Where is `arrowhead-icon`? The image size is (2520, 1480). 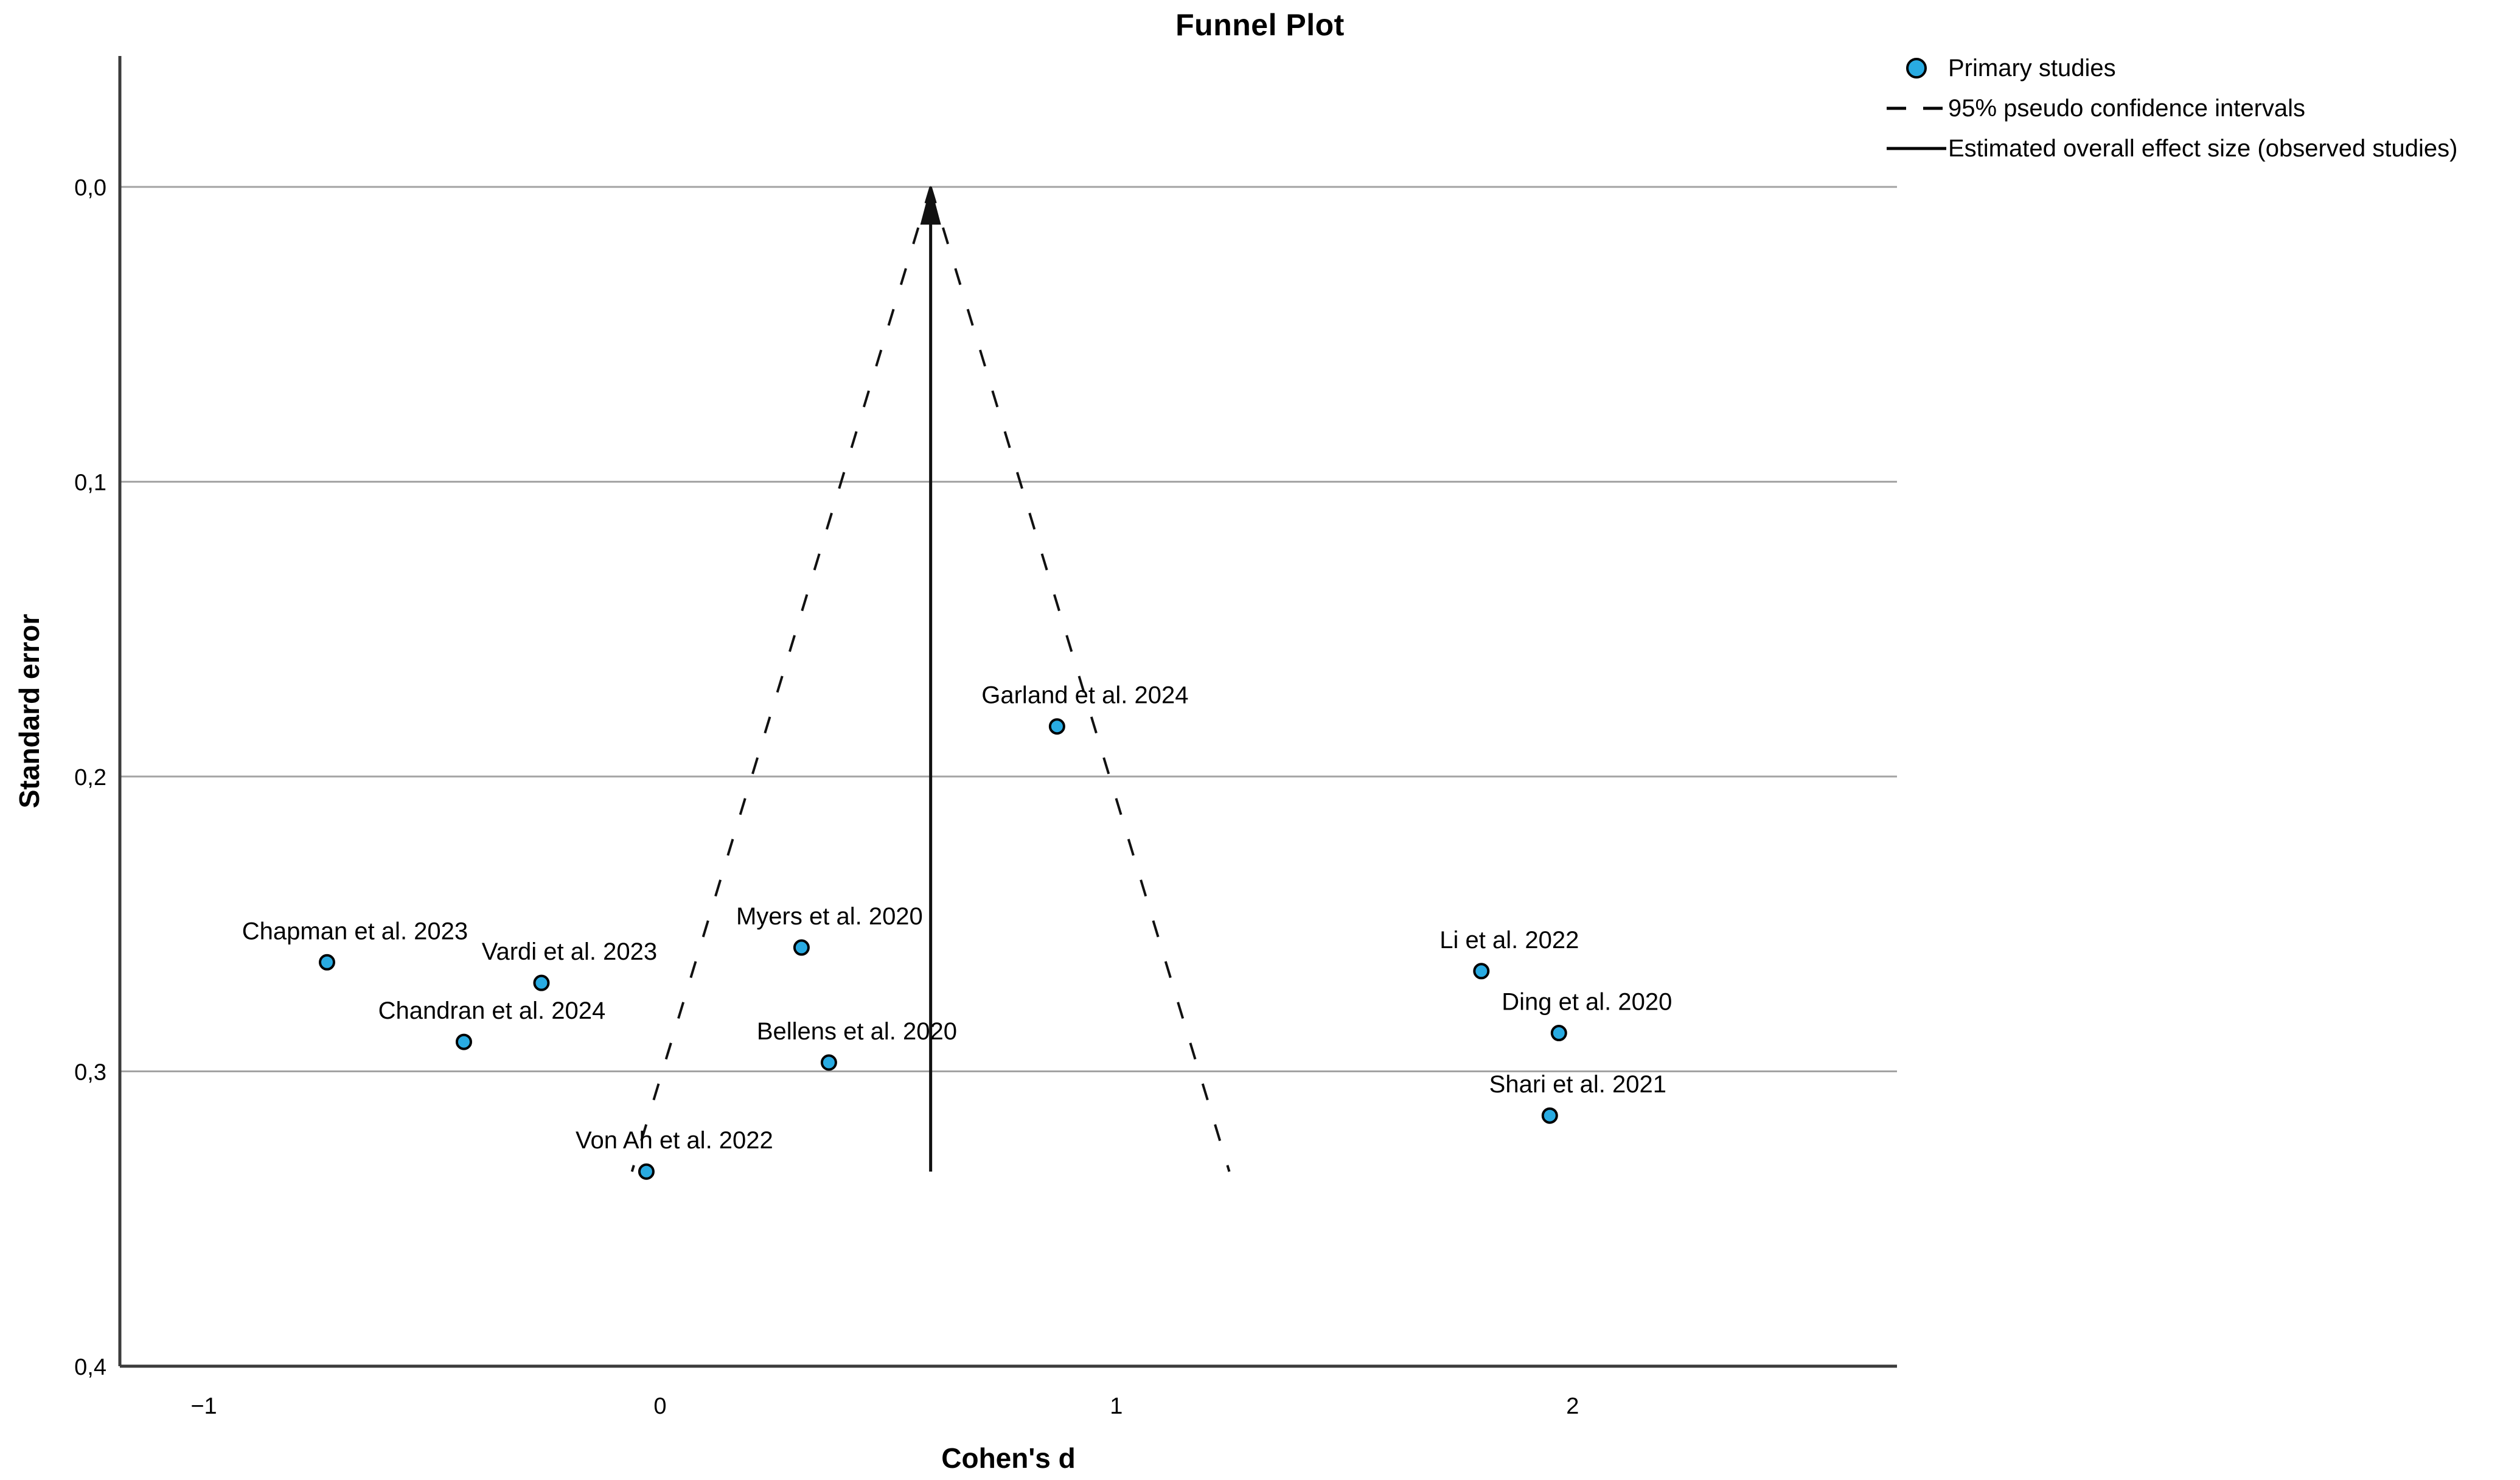
arrowhead-icon is located at coordinates (930, 205).